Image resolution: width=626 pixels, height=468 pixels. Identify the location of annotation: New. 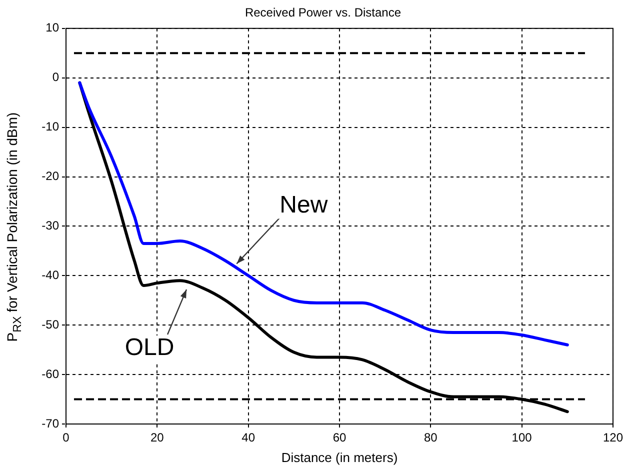
(304, 204).